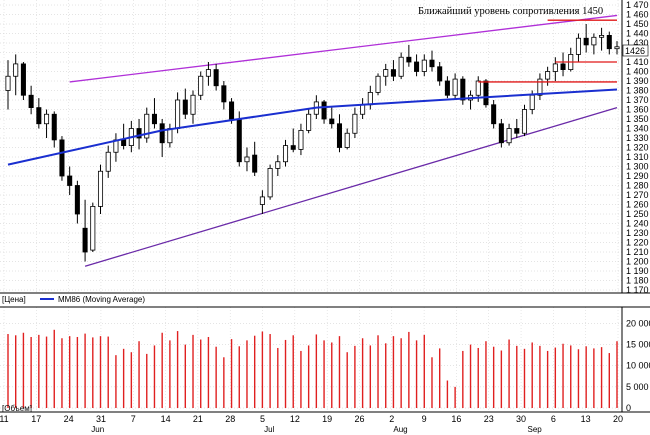  What do you see at coordinates (637, 281) in the screenshot?
I see `price-tick-label: 1 180` at bounding box center [637, 281].